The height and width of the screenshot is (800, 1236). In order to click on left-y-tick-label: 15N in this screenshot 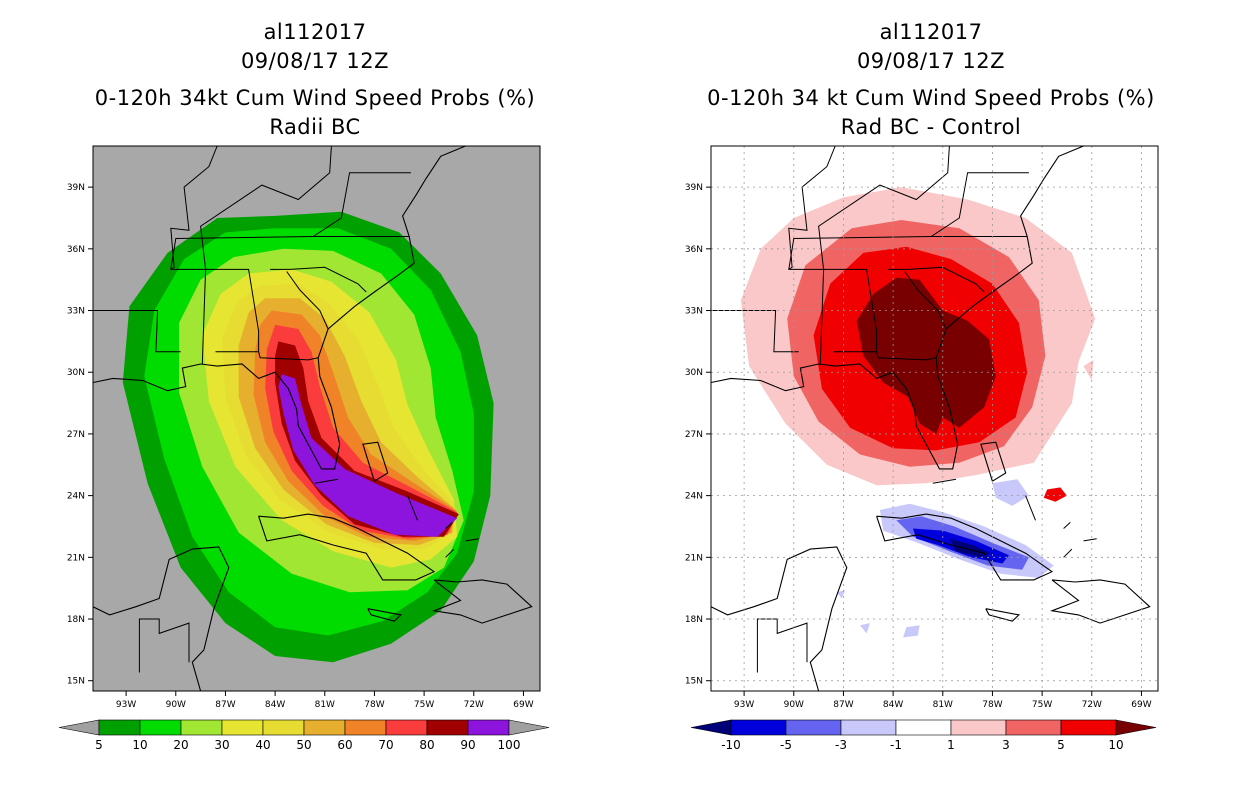, I will do `click(76, 682)`.